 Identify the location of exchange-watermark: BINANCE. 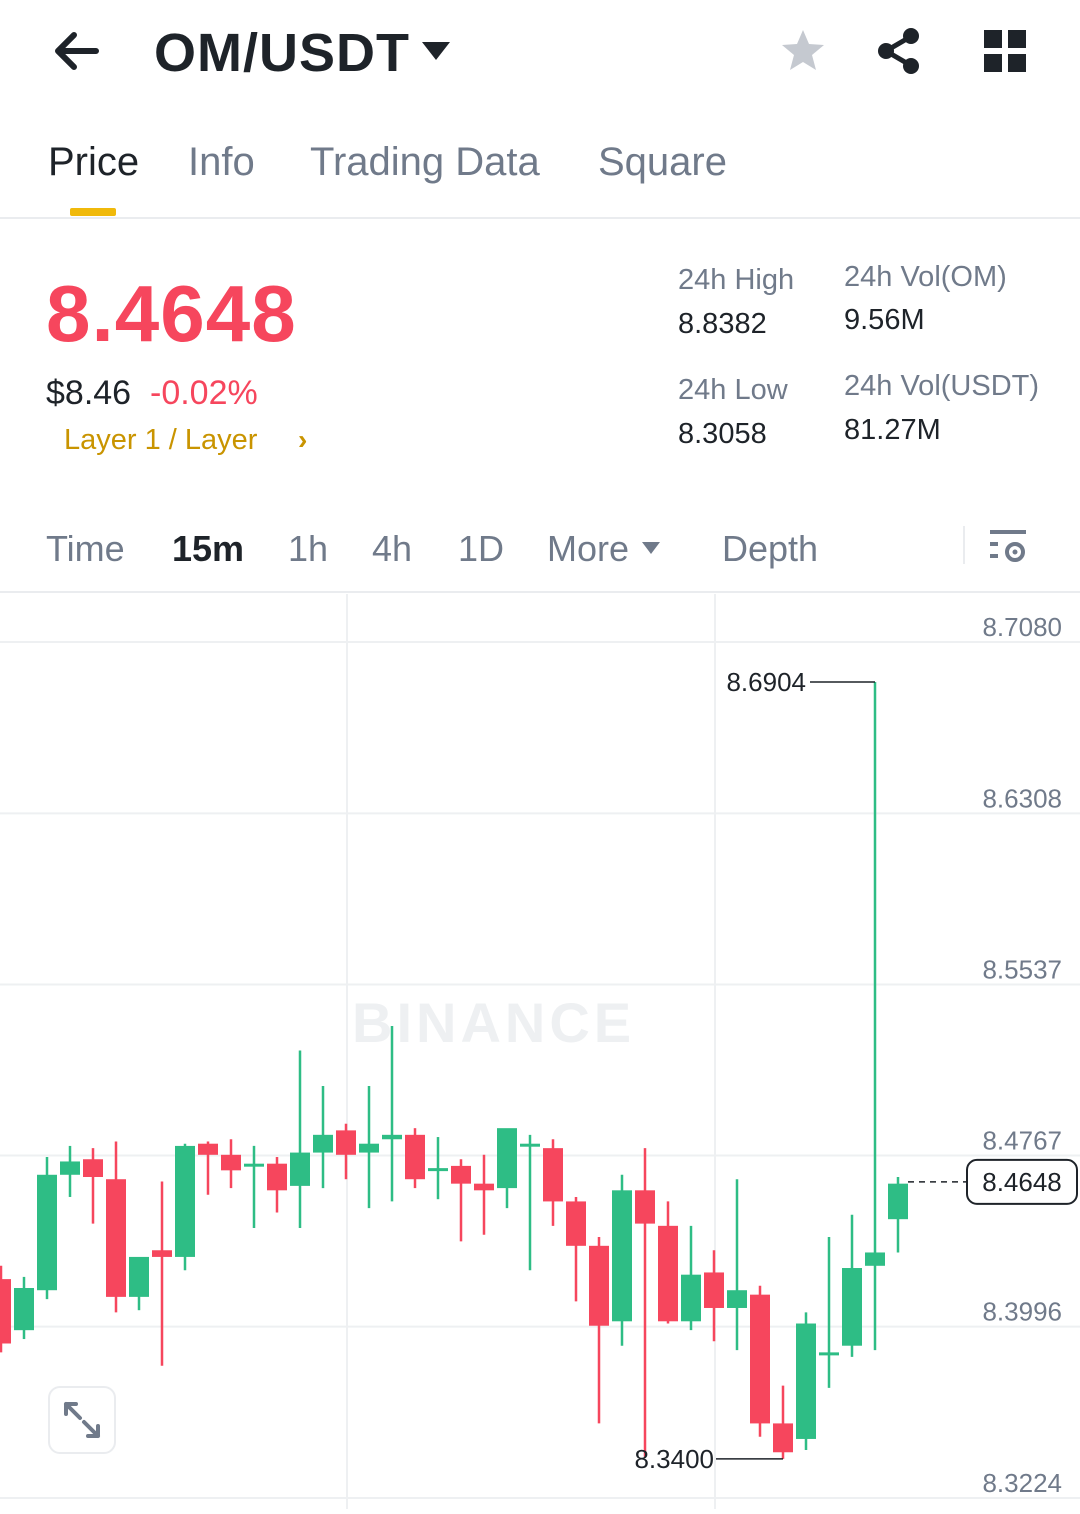
(494, 1022).